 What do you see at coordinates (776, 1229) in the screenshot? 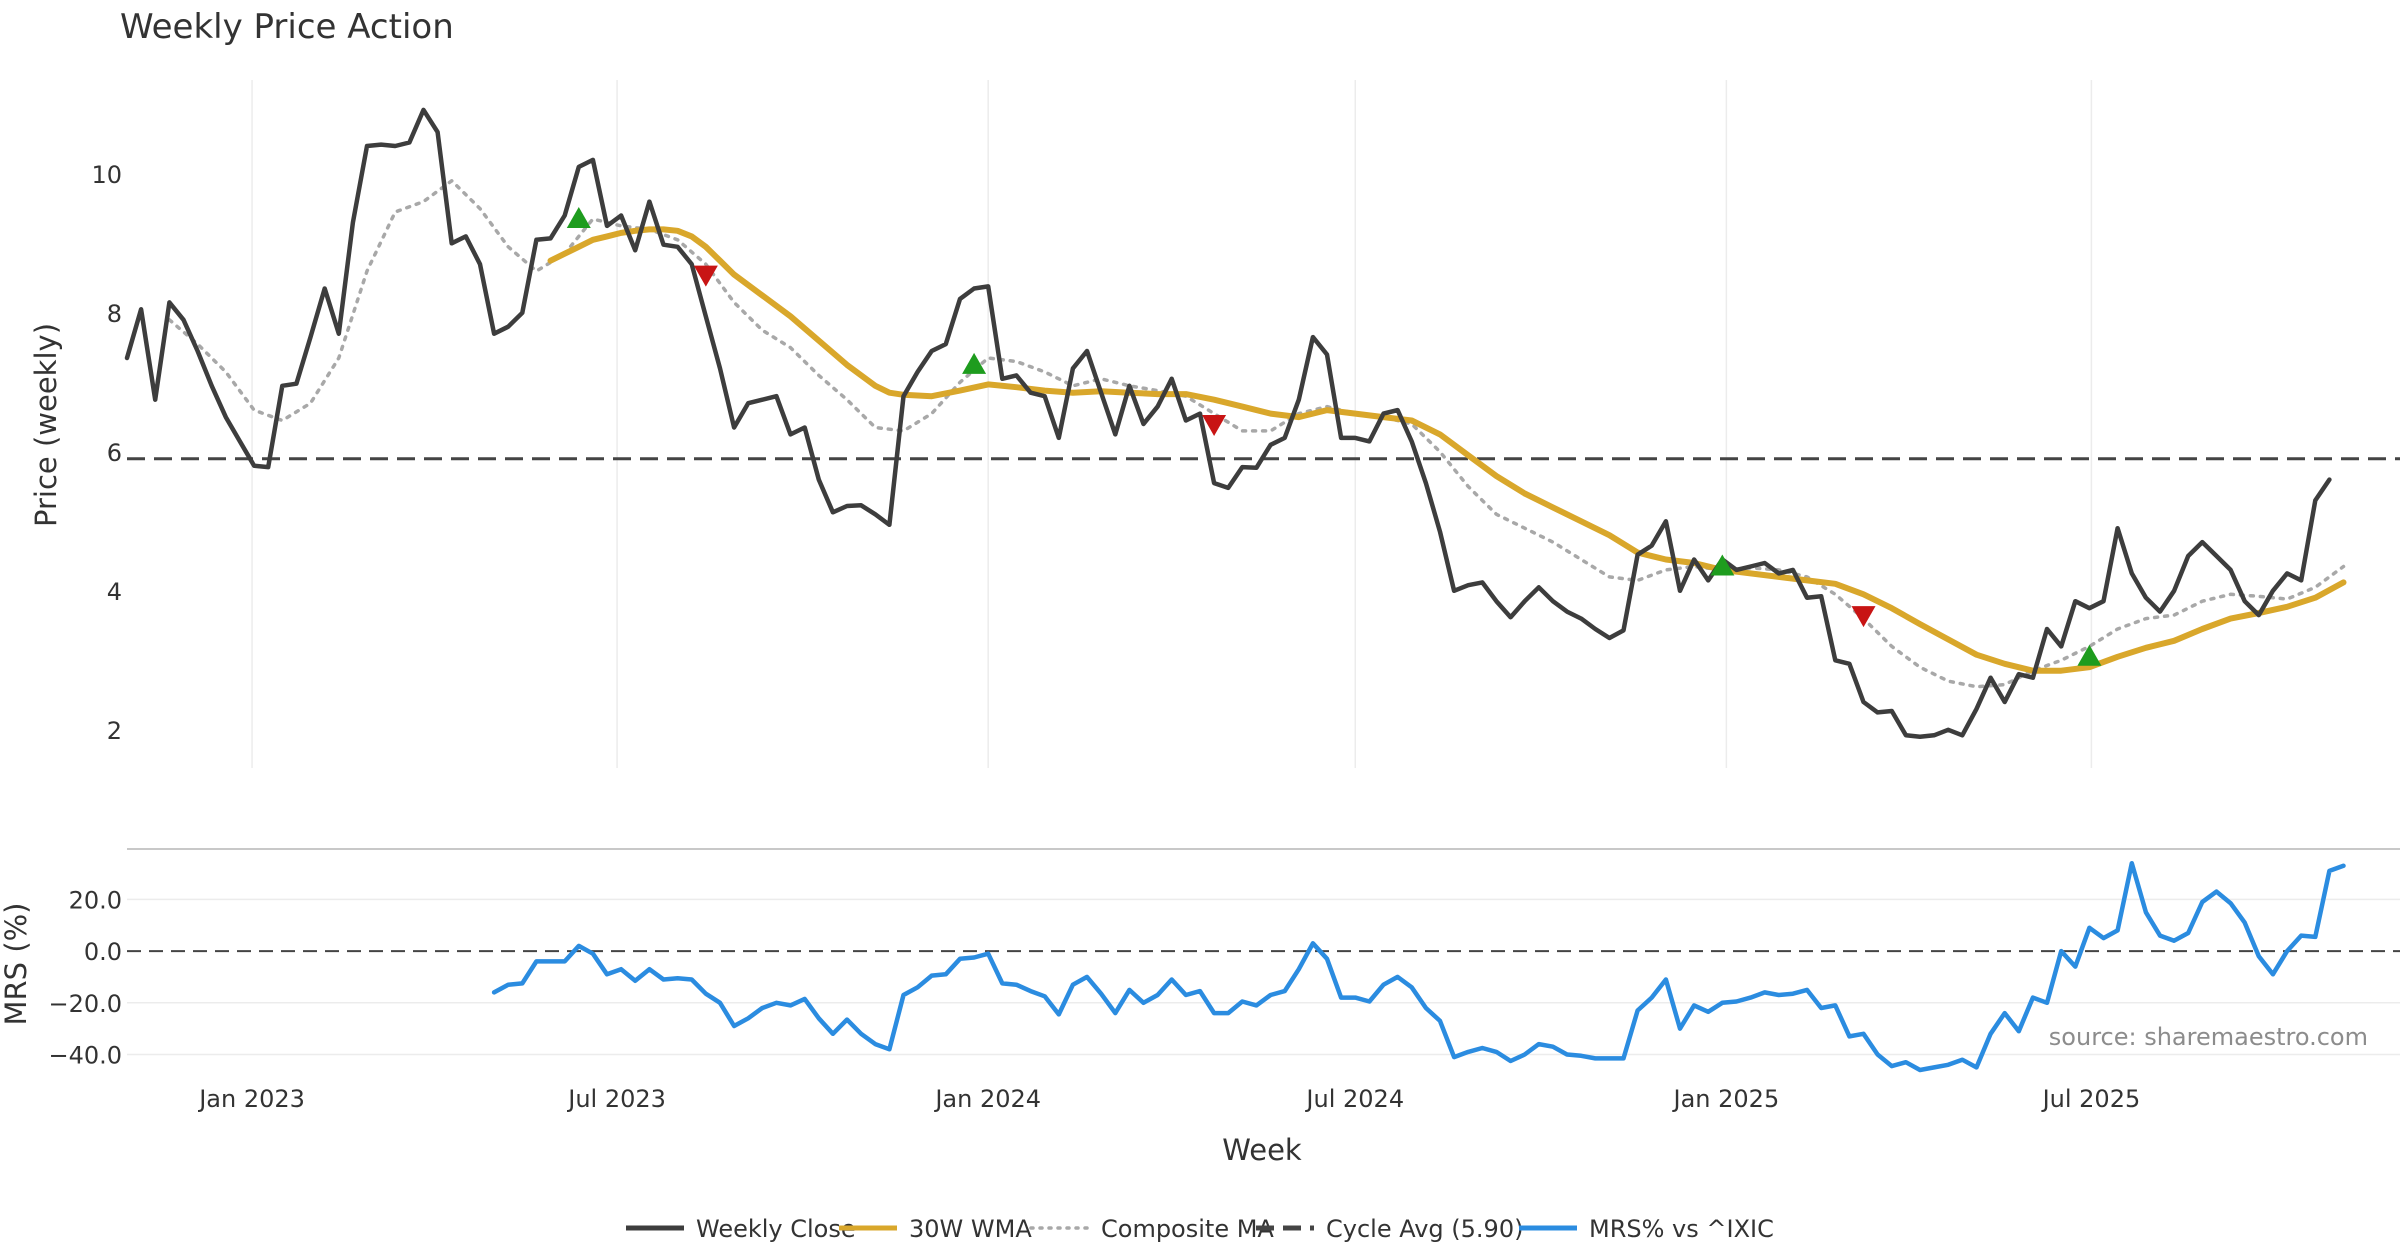
I see `legend-label: Weekly Close` at bounding box center [776, 1229].